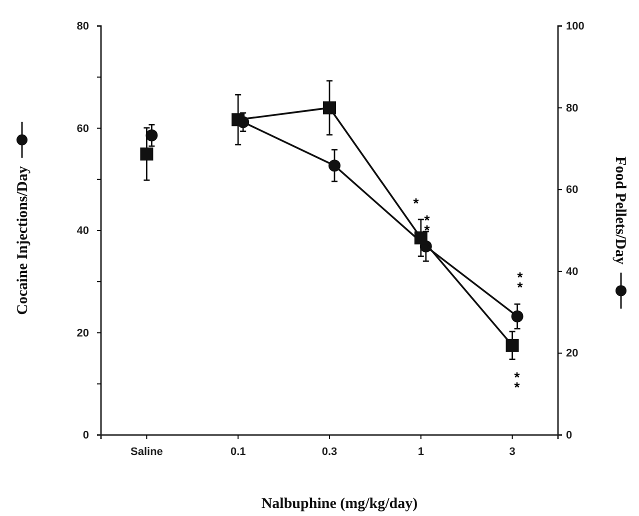 Image resolution: width=639 pixels, height=516 pixels. I want to click on x-tick-label: 3, so click(512, 452).